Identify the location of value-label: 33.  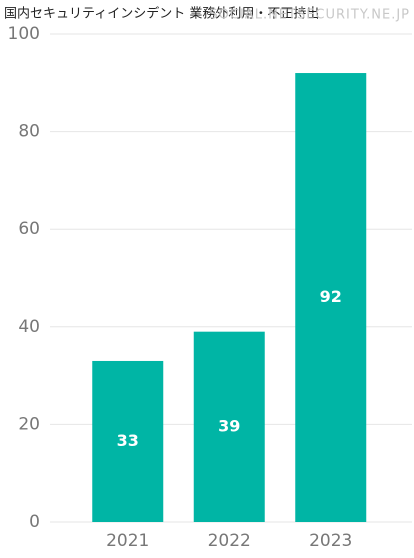
(128, 440).